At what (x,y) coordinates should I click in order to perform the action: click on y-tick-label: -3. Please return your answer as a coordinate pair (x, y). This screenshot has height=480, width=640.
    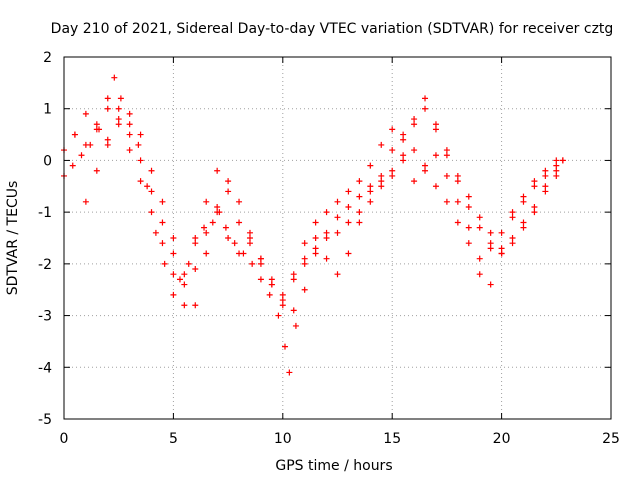
    Looking at the image, I should click on (45, 317).